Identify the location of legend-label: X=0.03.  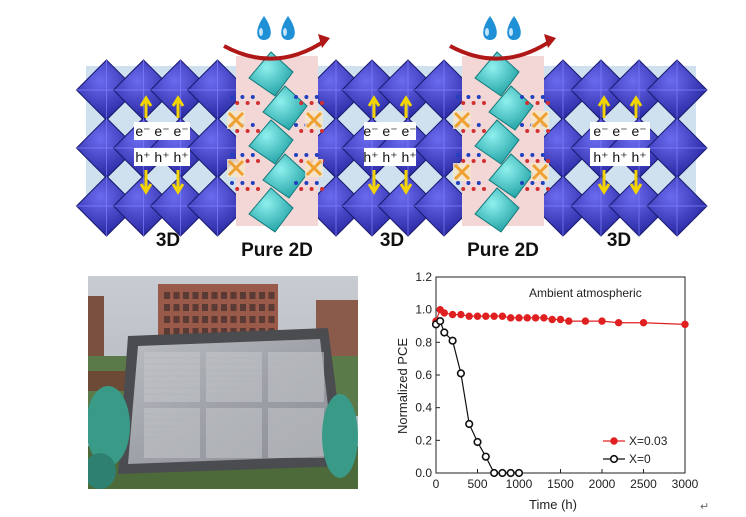
(648, 441).